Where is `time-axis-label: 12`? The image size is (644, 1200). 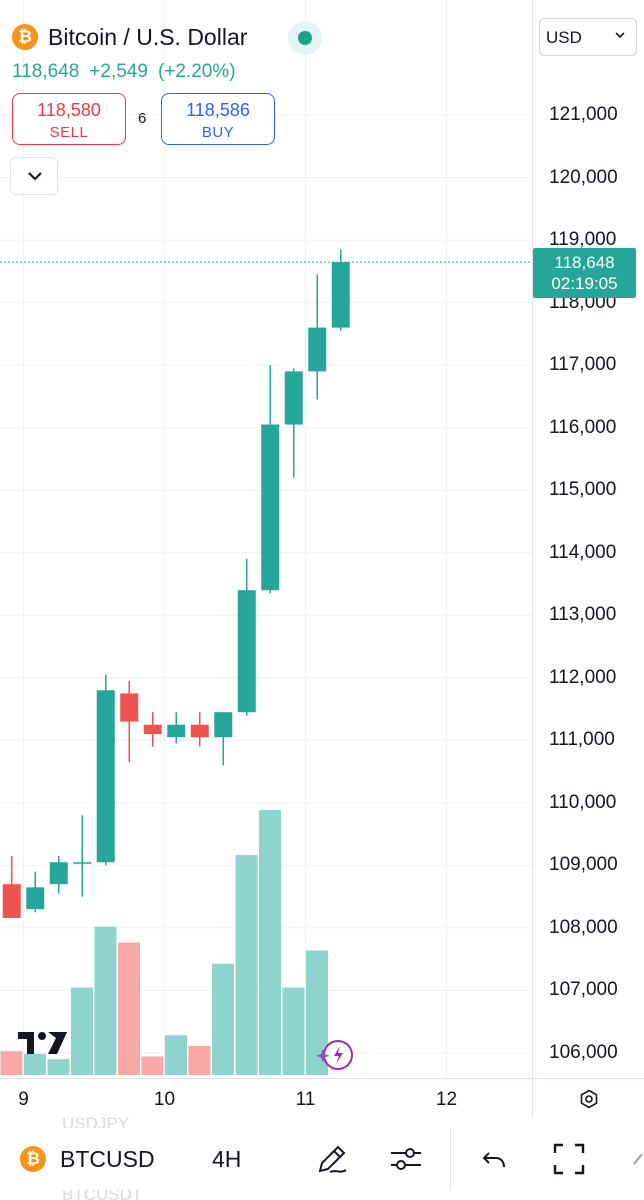
time-axis-label: 12 is located at coordinates (446, 1099).